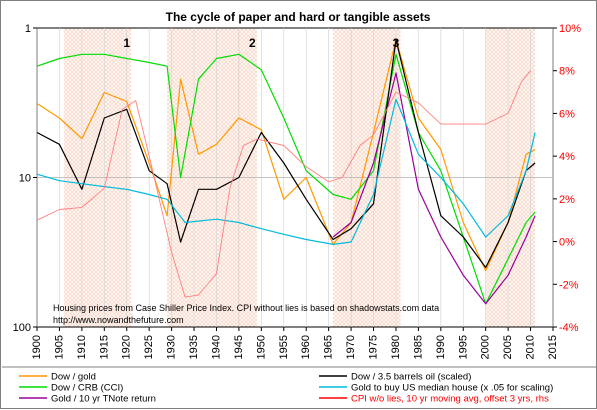 The height and width of the screenshot is (410, 597). What do you see at coordinates (567, 243) in the screenshot?
I see `y-right-tick-label: 0%` at bounding box center [567, 243].